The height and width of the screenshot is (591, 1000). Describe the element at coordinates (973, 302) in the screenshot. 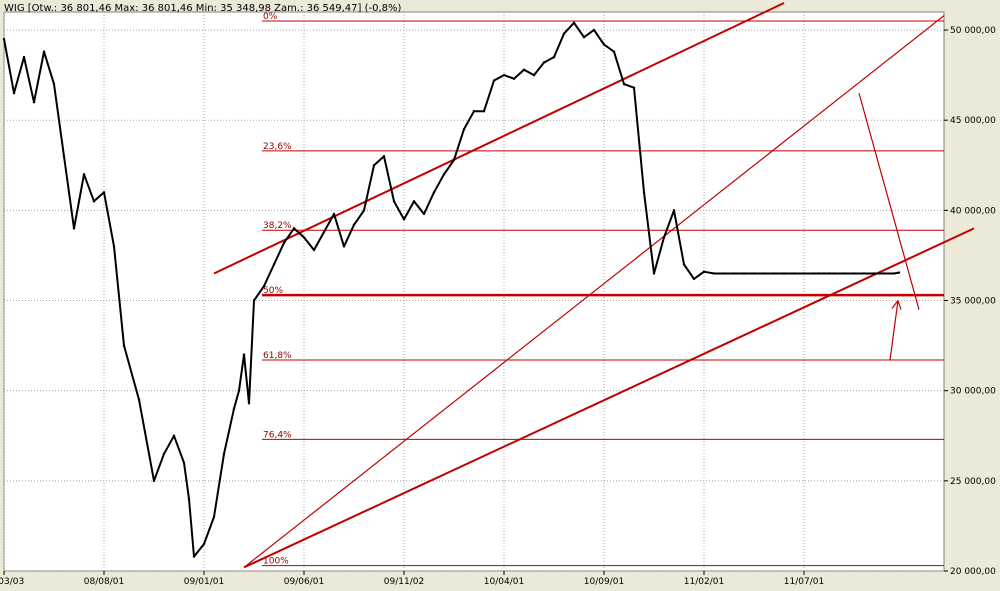

I see `y-tick-label: 35 000,00` at that location.